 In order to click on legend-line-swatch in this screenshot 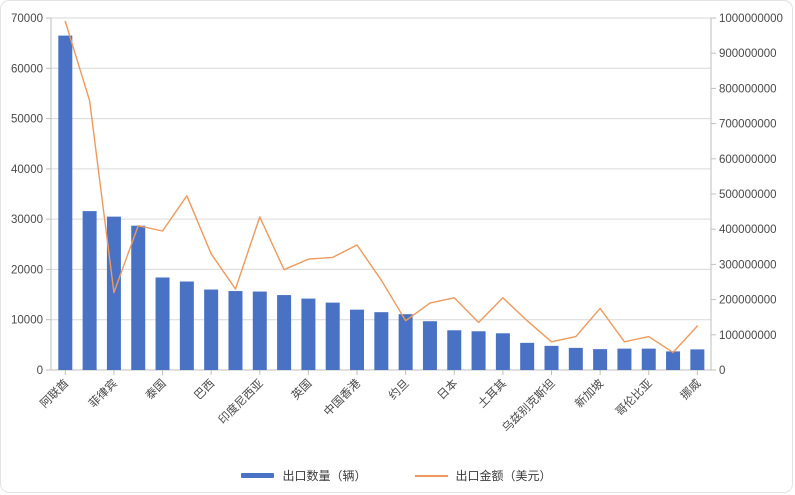, I will do `click(431, 475)`.